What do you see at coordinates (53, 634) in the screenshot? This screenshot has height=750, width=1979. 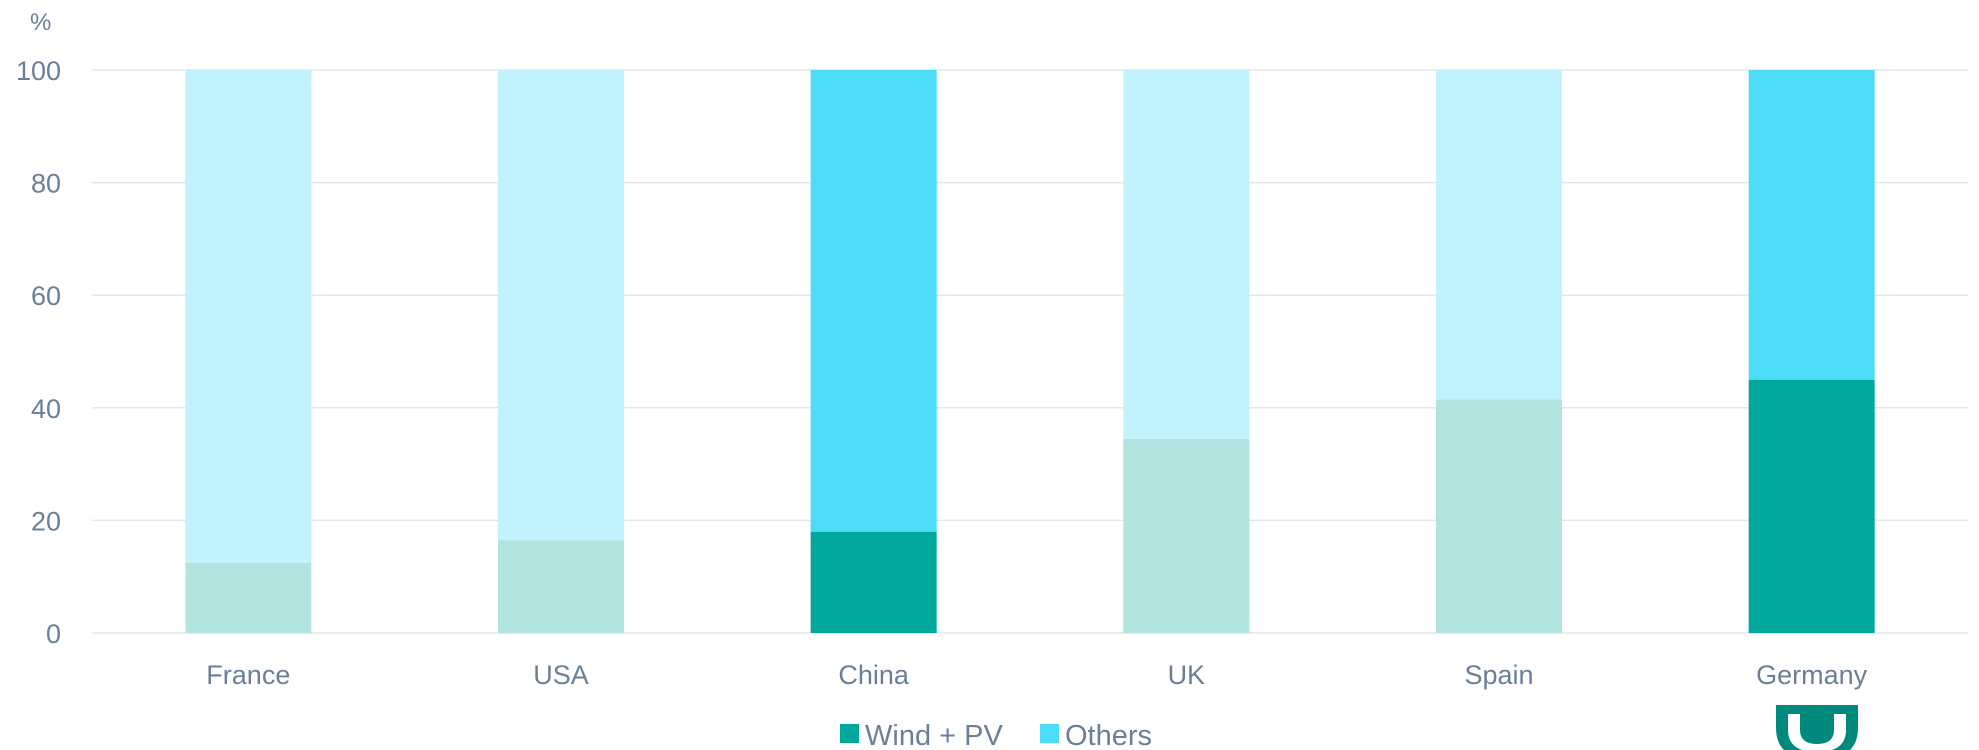 I see `y-tick-label: 0` at bounding box center [53, 634].